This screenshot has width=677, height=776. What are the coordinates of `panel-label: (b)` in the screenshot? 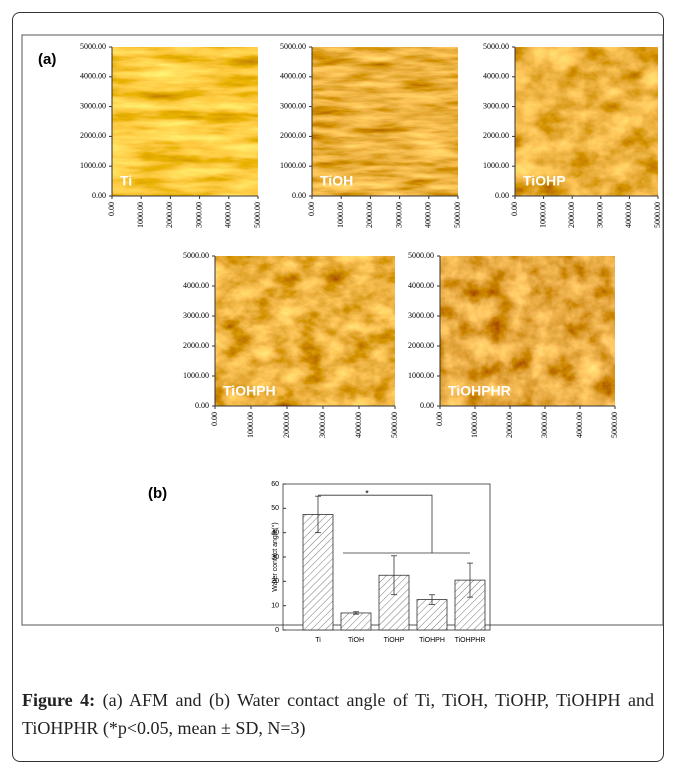 It's located at (157, 493).